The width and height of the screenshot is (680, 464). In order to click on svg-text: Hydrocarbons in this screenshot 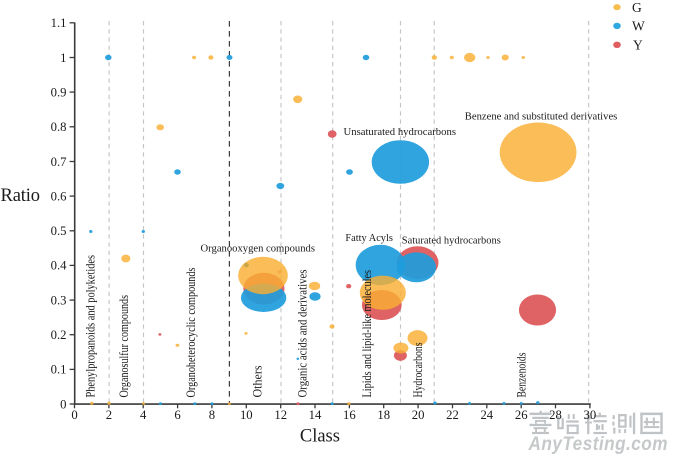, I will do `click(418, 369)`.